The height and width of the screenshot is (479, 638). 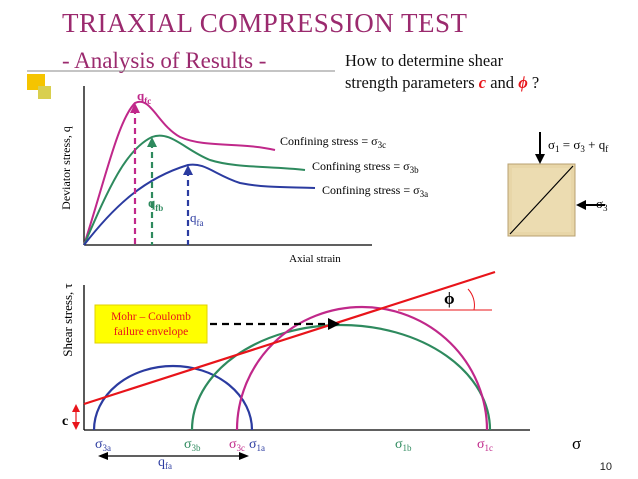 What do you see at coordinates (375, 191) in the screenshot?
I see `confining-3a-label: Confining stress = σ3a` at bounding box center [375, 191].